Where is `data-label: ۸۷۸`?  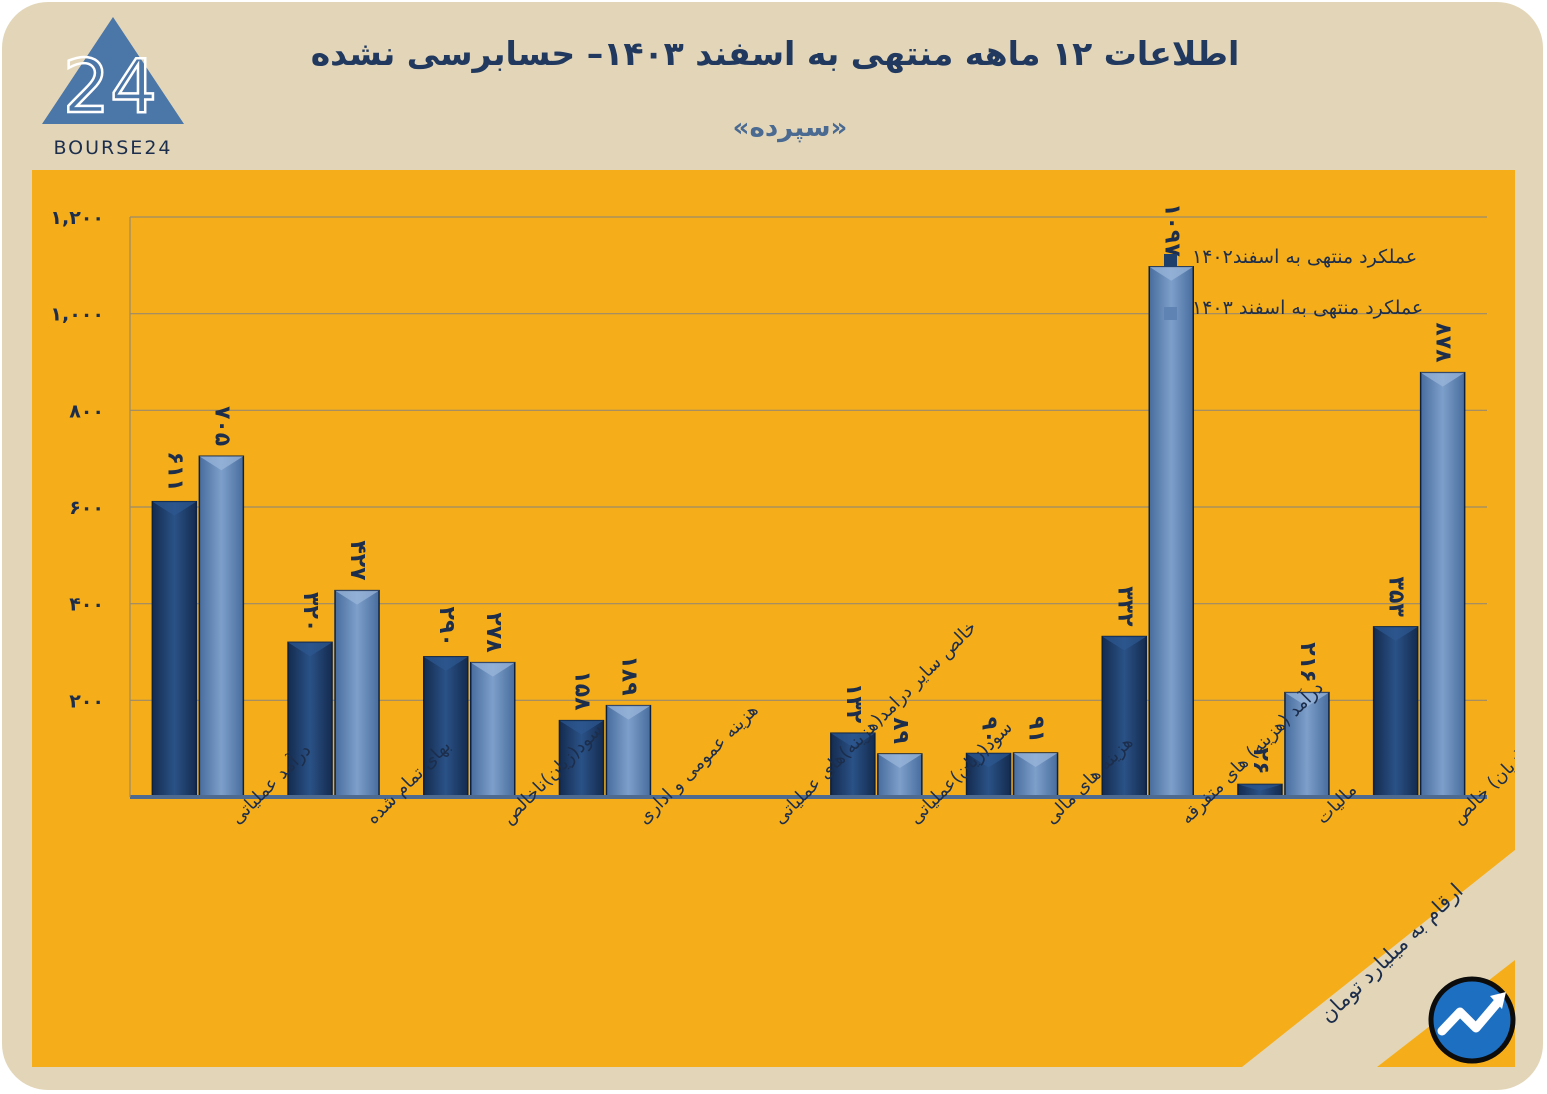
data-label: ۸۷۸ is located at coordinates (1443, 342).